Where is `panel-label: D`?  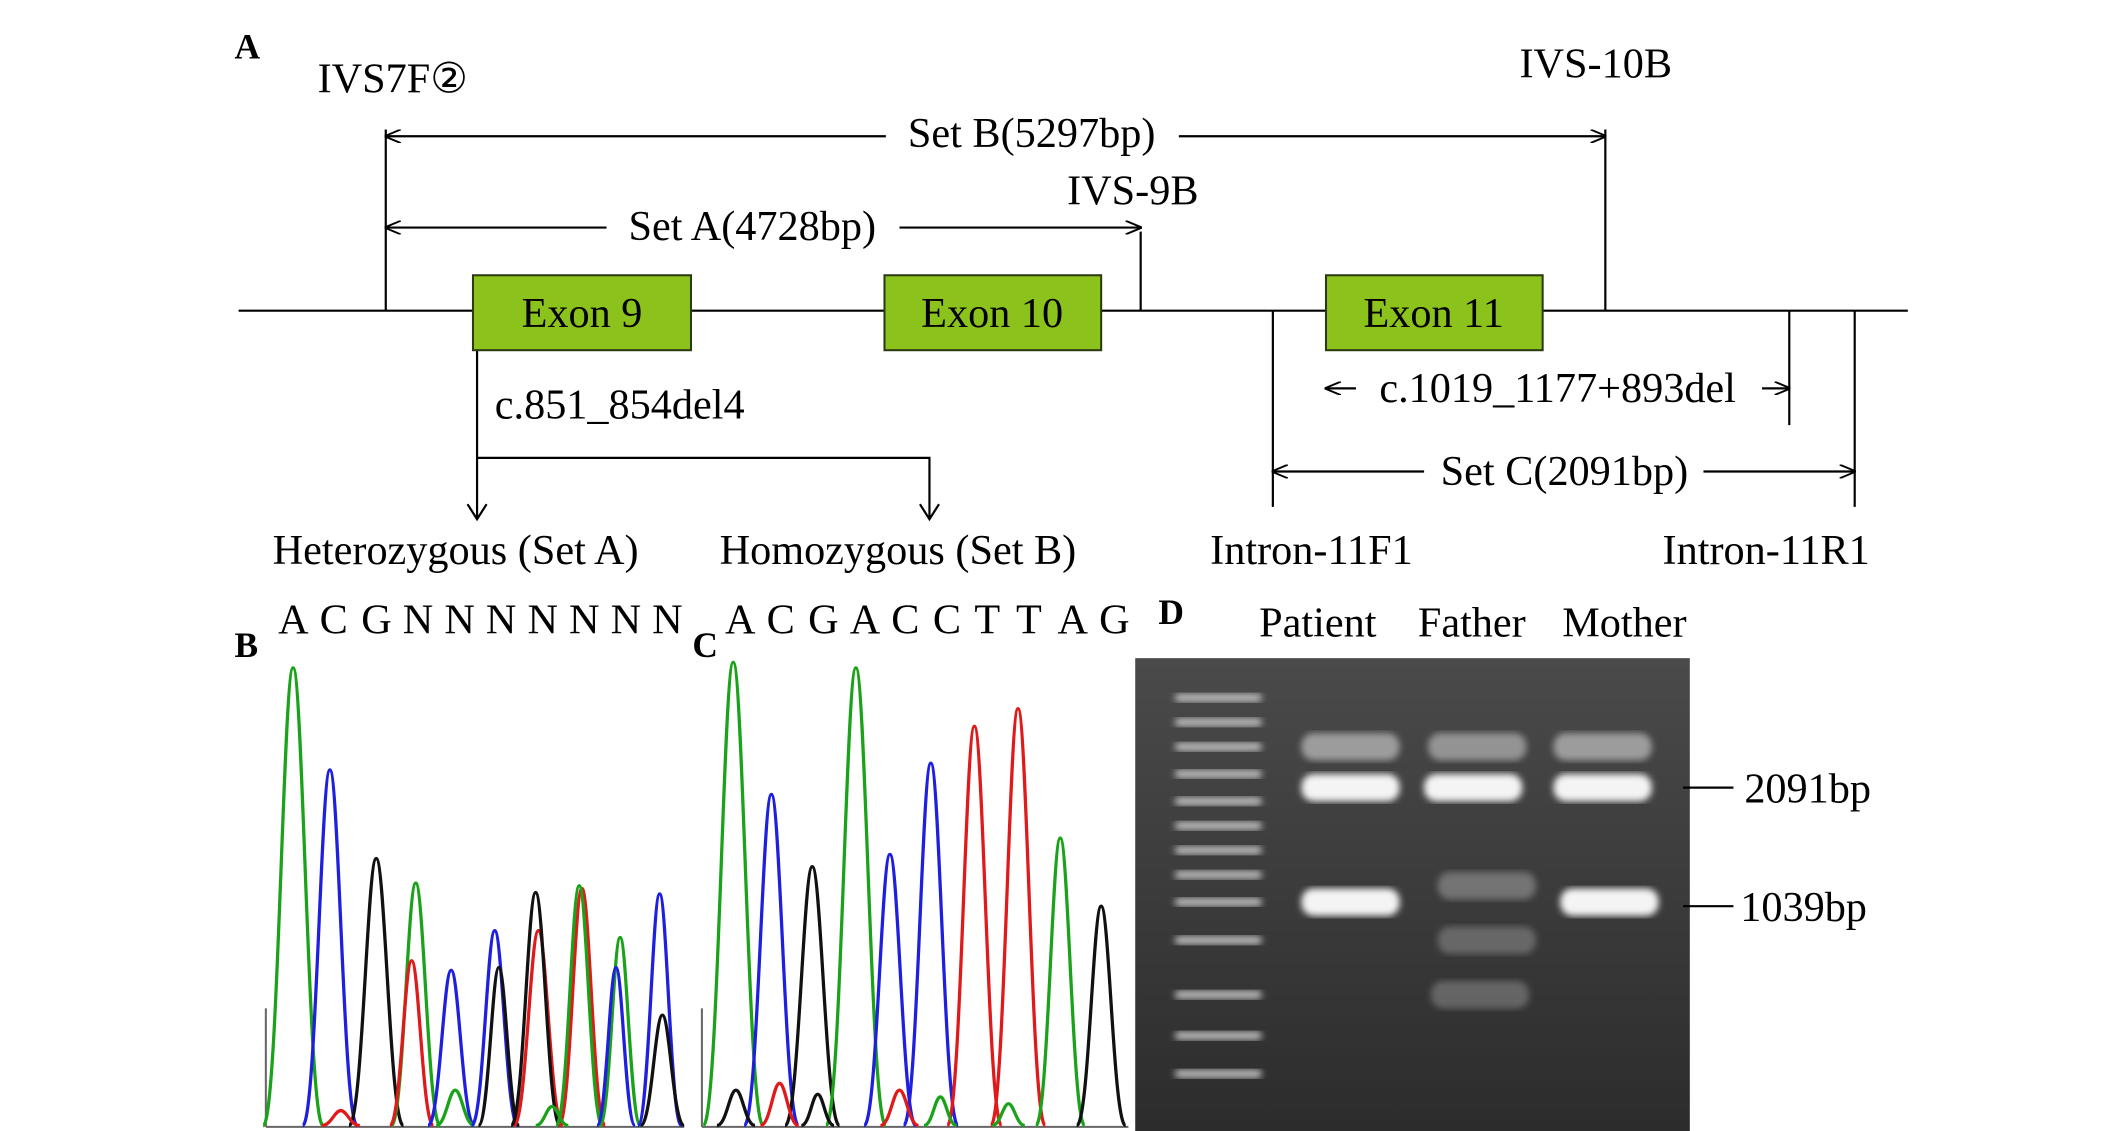 panel-label: D is located at coordinates (1171, 612).